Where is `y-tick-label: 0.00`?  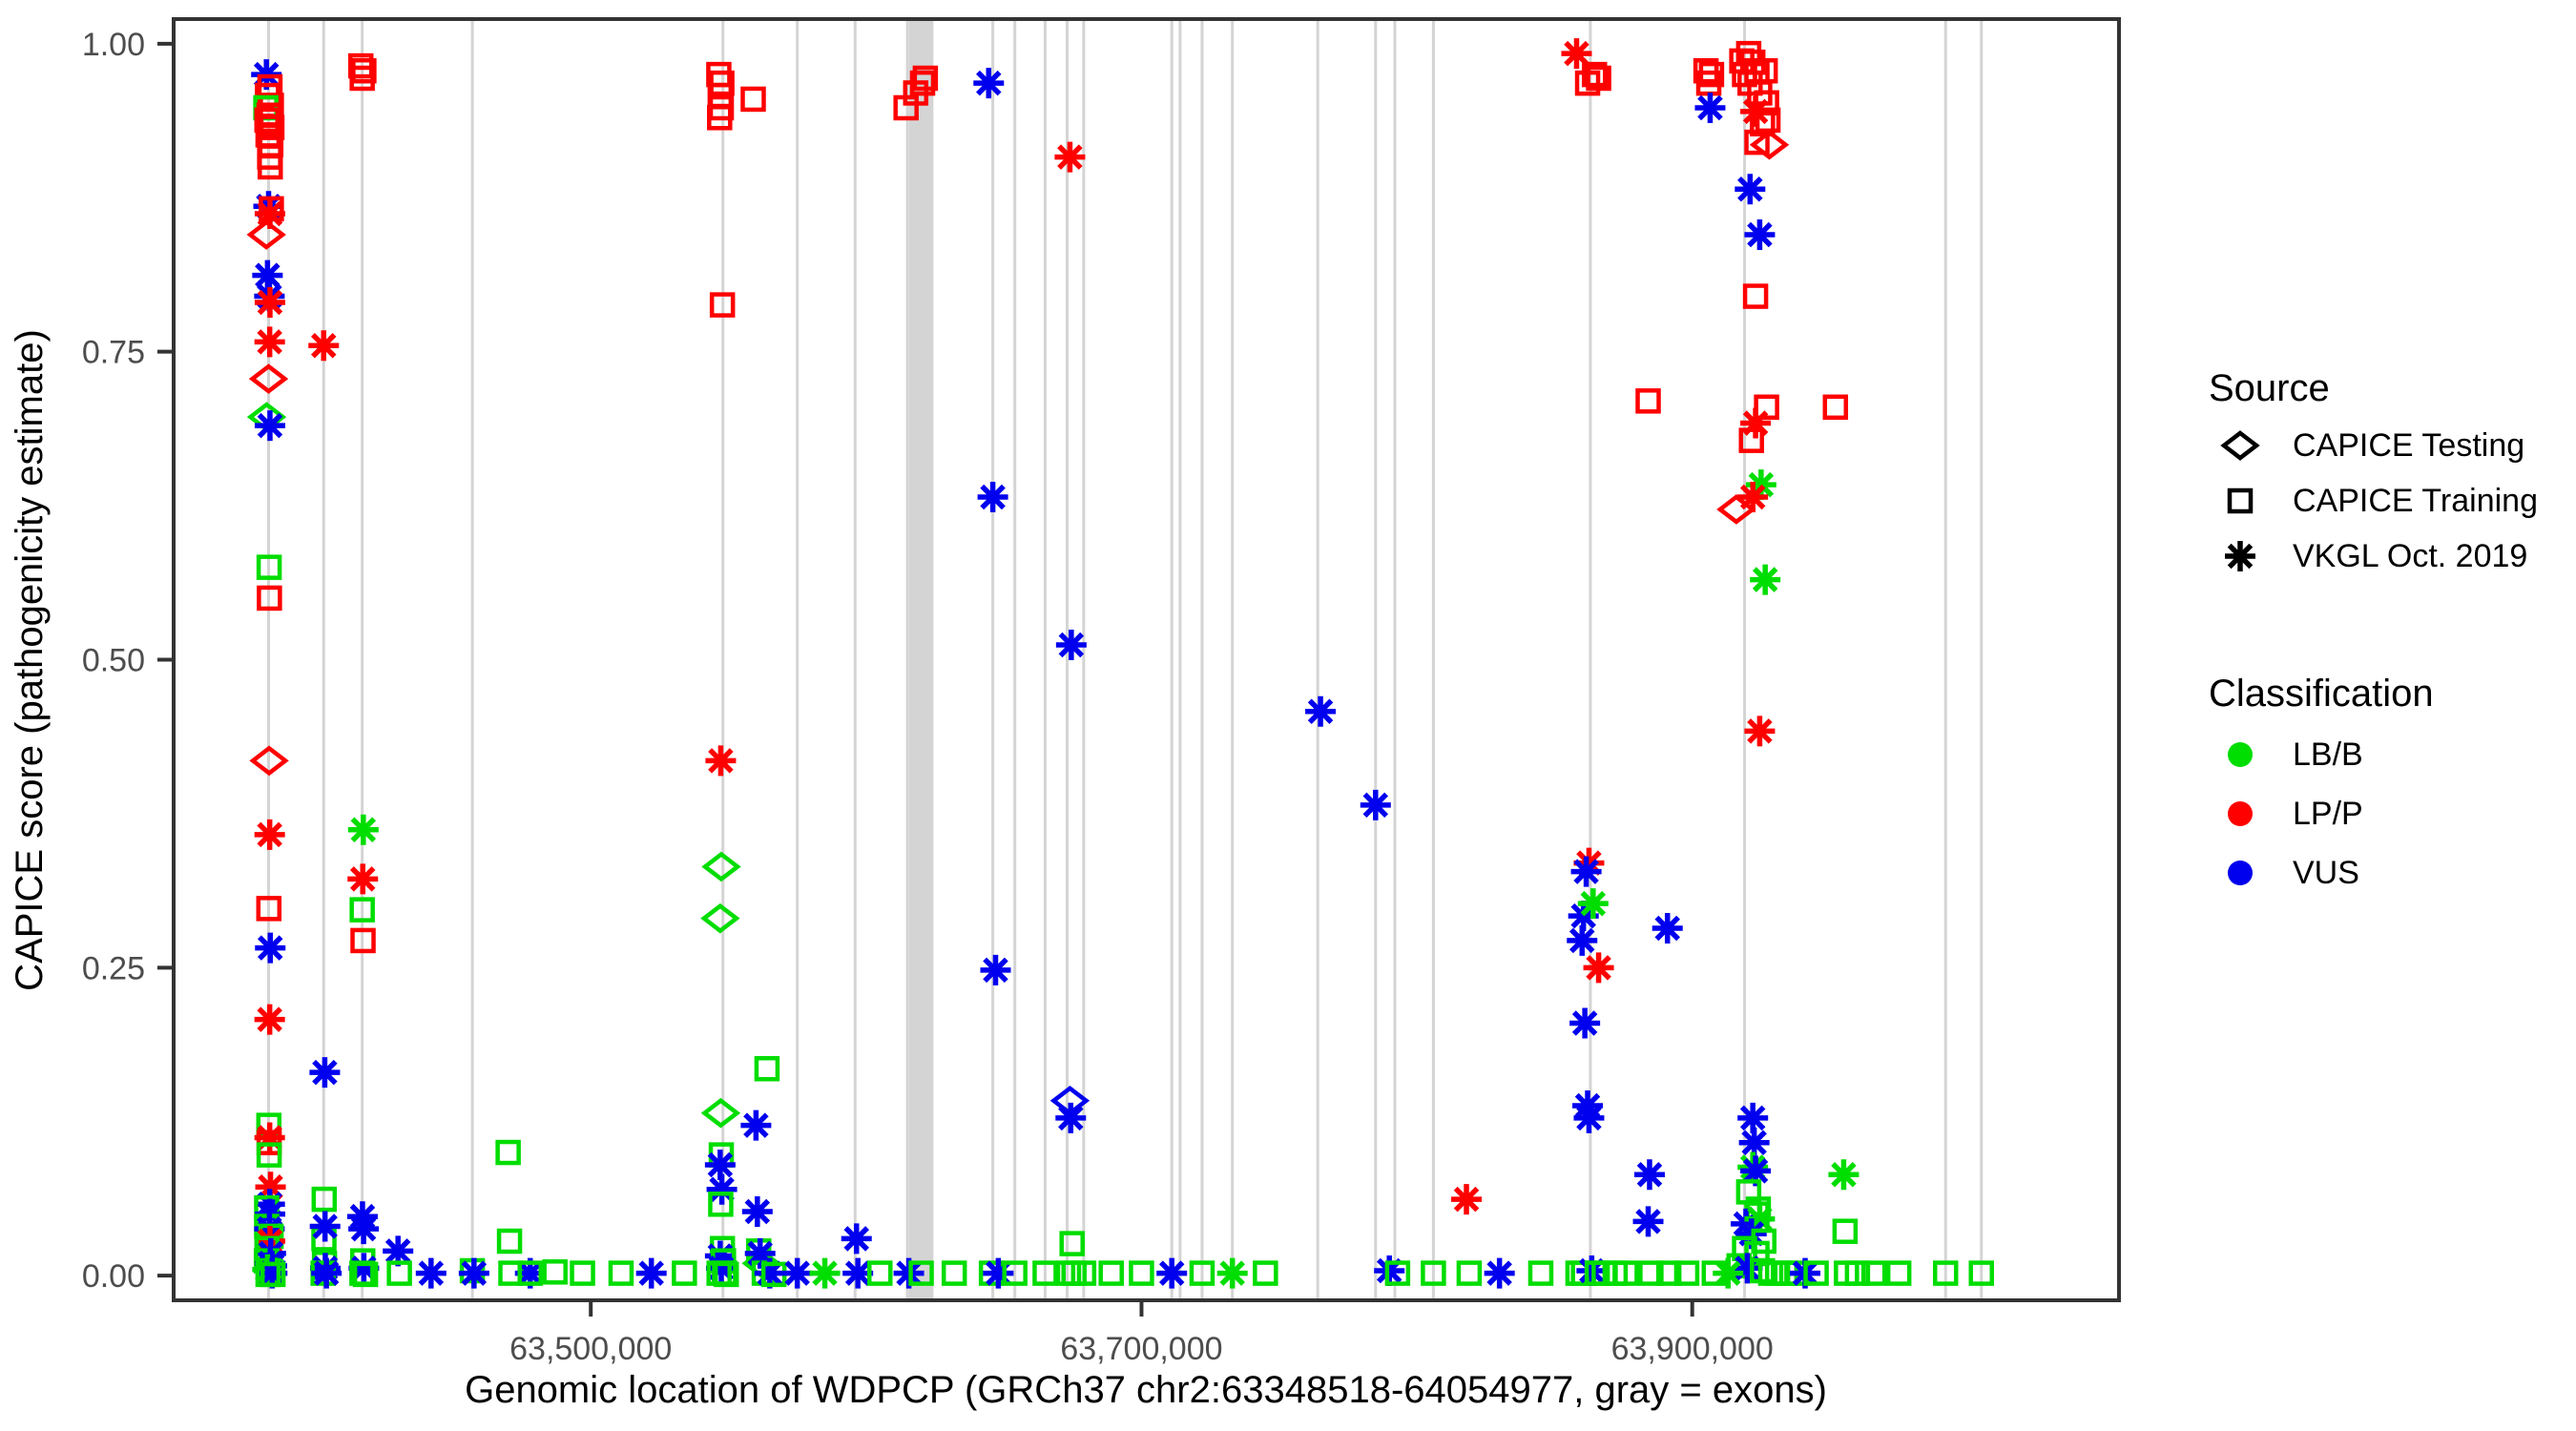
y-tick-label: 0.00 is located at coordinates (113, 1276).